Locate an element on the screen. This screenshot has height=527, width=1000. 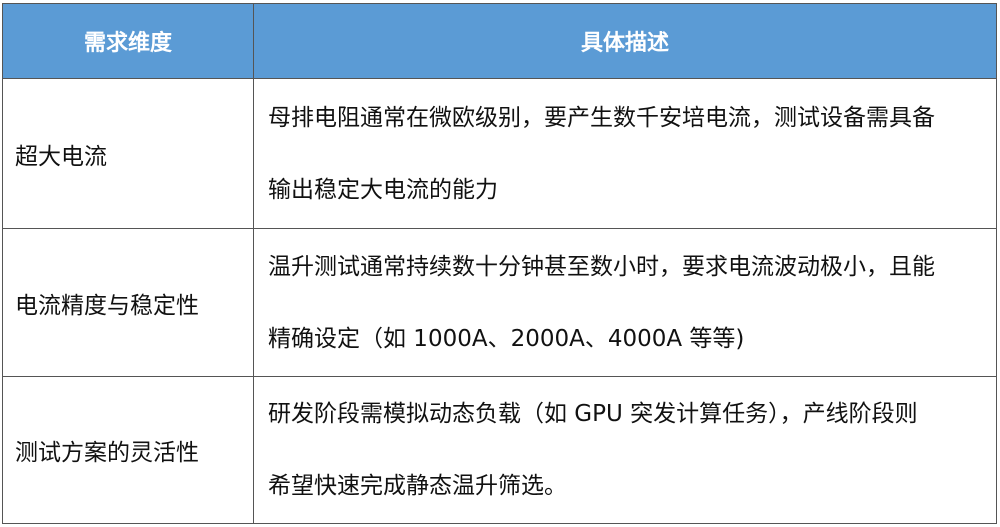
dimension-cell: 测试方案的灵活性 is located at coordinates (128, 450).